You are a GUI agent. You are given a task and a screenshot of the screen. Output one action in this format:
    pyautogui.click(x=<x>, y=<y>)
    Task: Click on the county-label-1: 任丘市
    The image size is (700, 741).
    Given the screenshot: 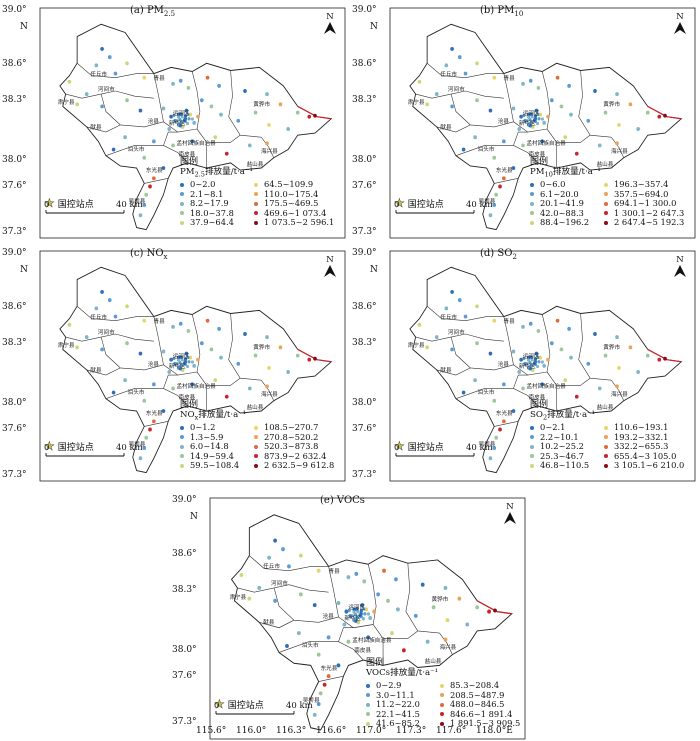 What is the action you would take?
    pyautogui.click(x=449, y=317)
    